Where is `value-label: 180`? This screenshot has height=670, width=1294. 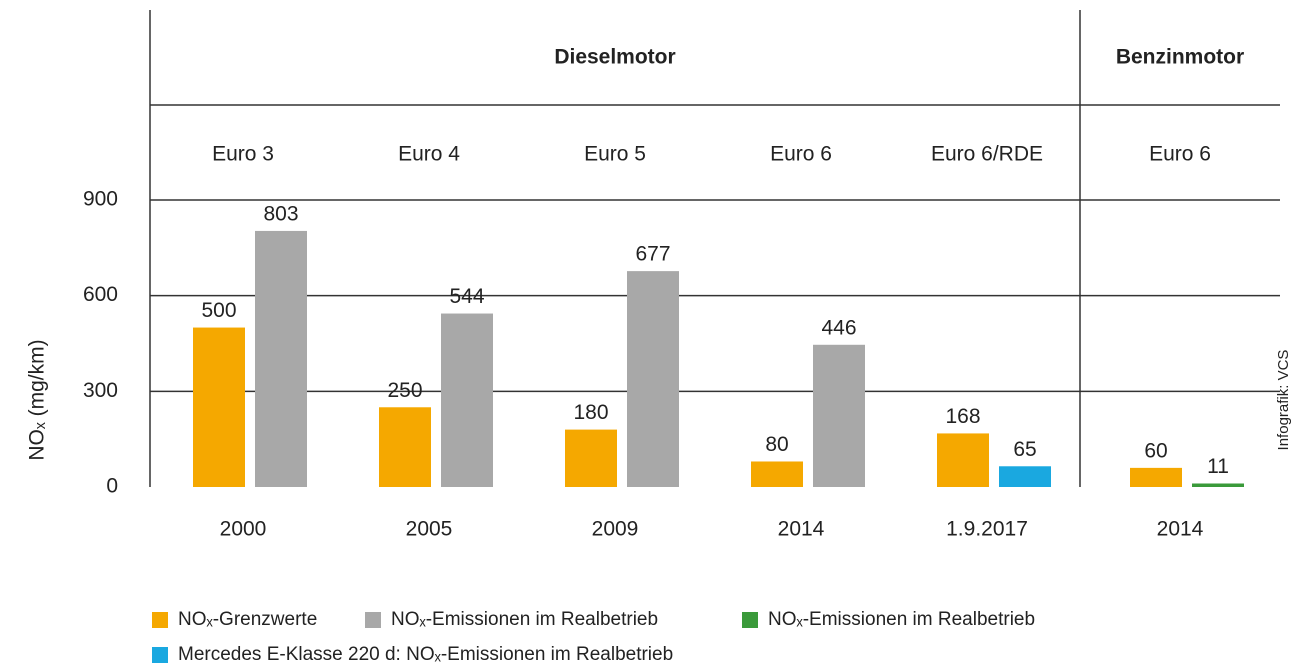
value-label: 180 is located at coordinates (590, 412).